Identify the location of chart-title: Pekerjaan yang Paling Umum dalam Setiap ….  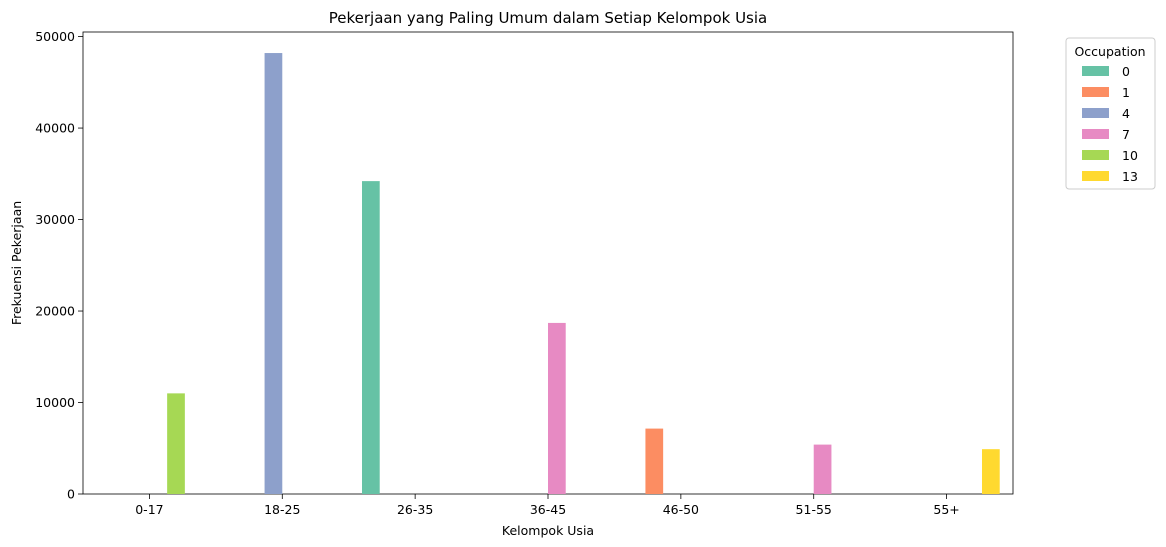
(548, 18).